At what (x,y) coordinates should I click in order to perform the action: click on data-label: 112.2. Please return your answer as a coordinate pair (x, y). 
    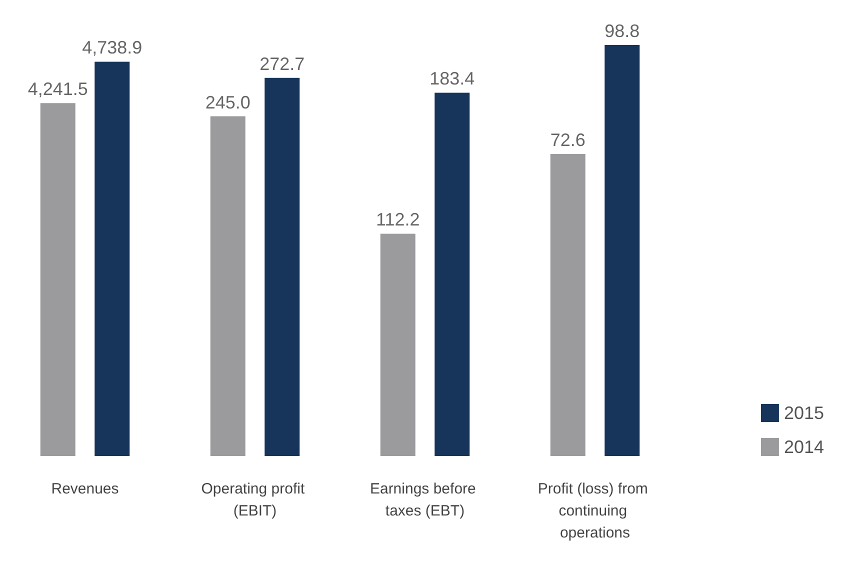
    Looking at the image, I should click on (398, 220).